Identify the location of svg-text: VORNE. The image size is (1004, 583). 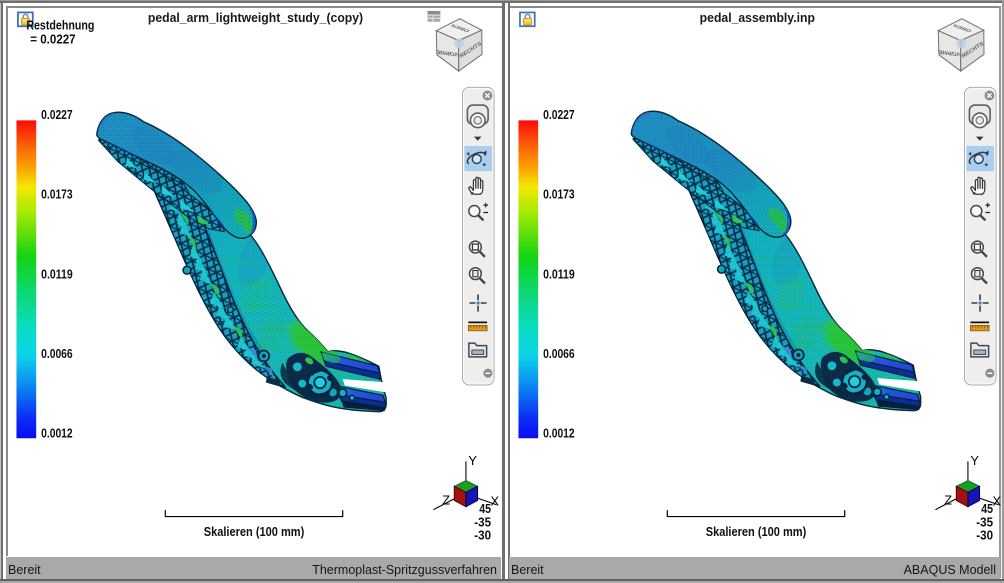
(447, 52).